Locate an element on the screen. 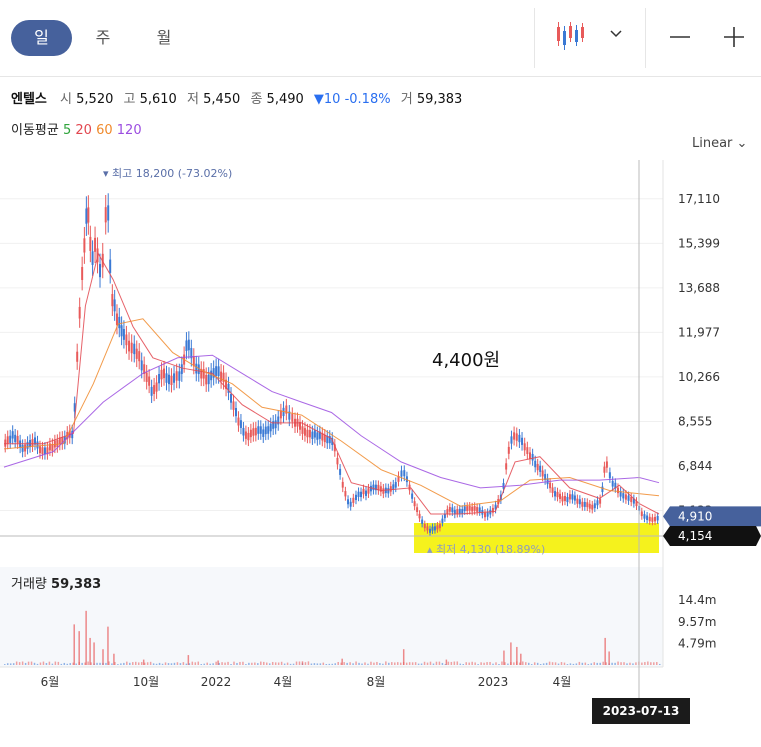  volume-value: 59,383 is located at coordinates (439, 99).